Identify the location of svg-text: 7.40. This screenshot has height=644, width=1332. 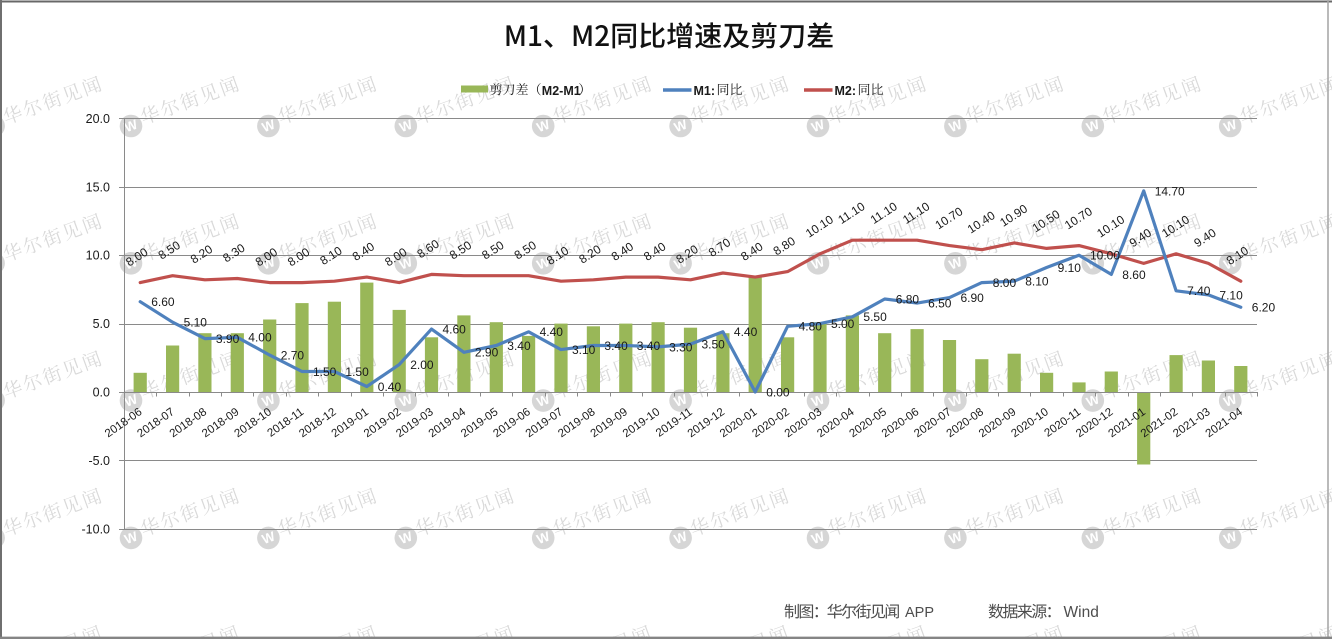
(1199, 291).